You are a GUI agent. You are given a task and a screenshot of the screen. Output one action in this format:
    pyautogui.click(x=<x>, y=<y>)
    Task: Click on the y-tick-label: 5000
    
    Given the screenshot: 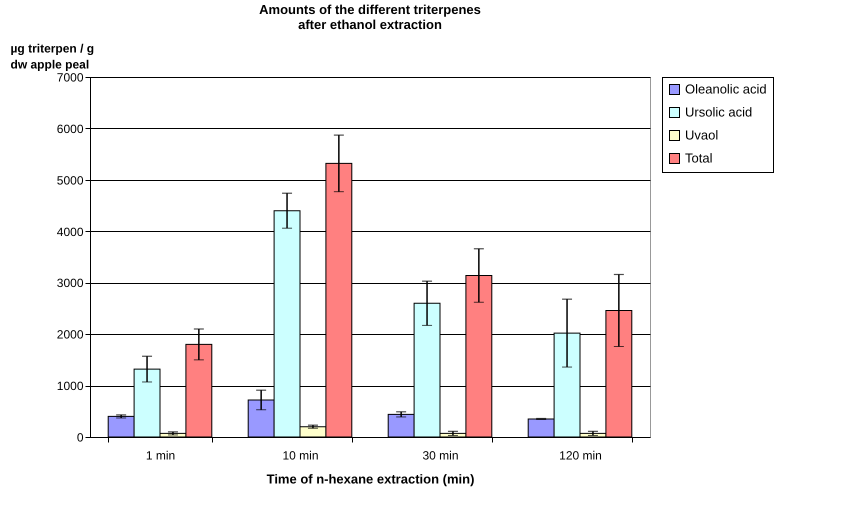 What is the action you would take?
    pyautogui.click(x=70, y=180)
    